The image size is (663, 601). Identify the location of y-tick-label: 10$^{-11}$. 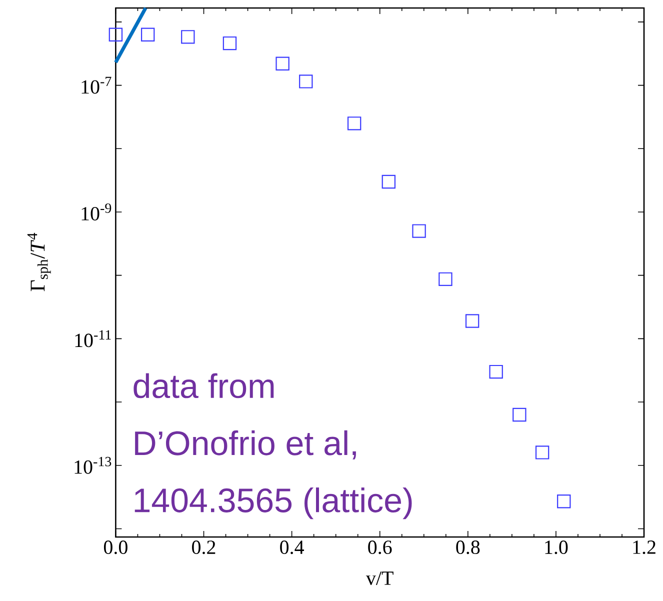
(93, 339).